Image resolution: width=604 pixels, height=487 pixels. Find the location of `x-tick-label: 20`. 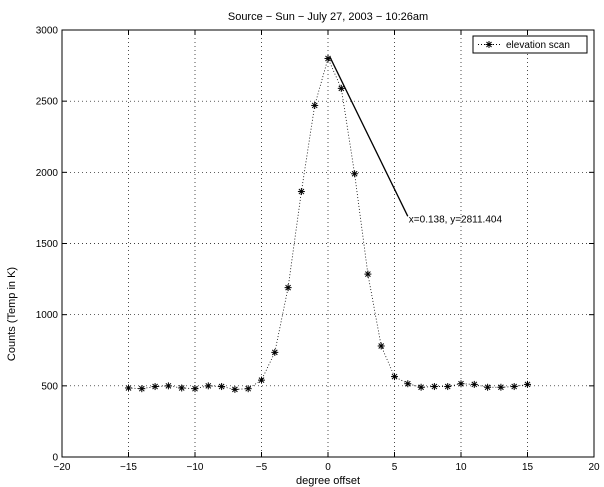

x-tick-label: 20 is located at coordinates (594, 467).